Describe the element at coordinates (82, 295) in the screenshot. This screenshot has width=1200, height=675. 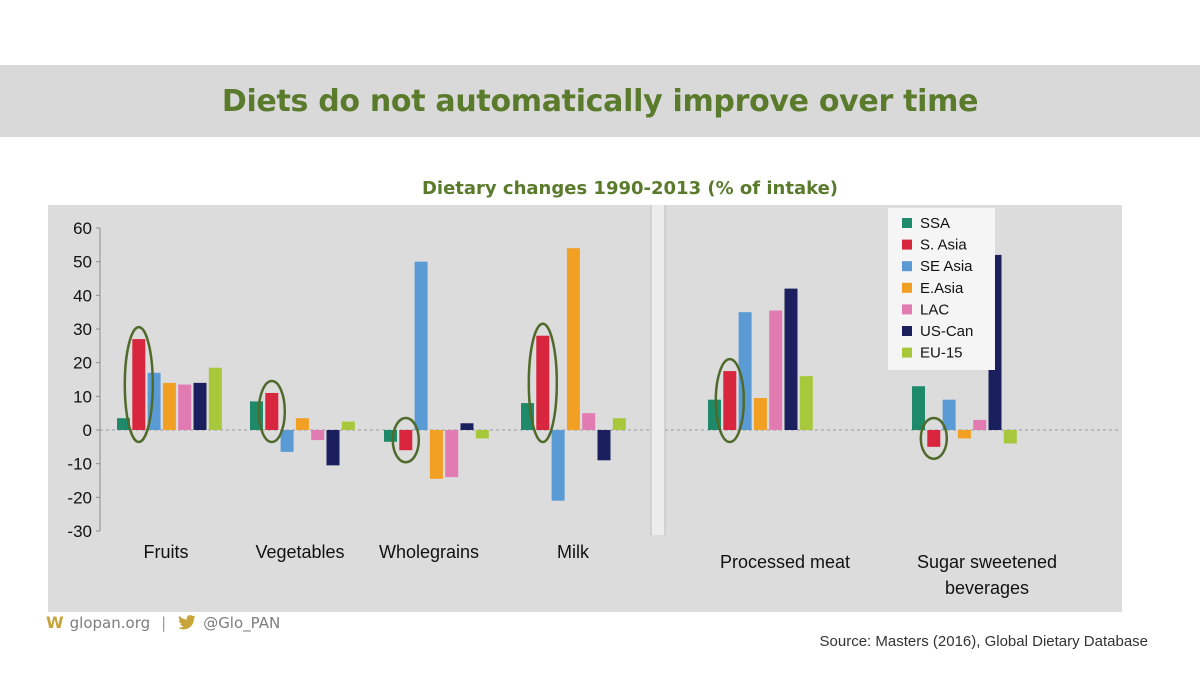
I see `y-tick-label: 40` at that location.